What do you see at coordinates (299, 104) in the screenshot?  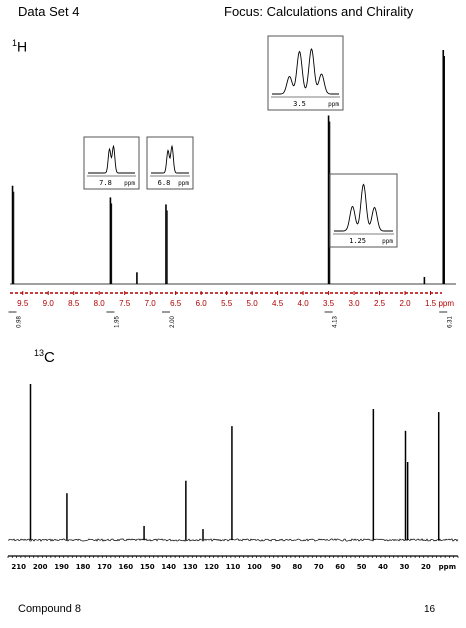 I see `h-inset-tick-label: 3.5` at bounding box center [299, 104].